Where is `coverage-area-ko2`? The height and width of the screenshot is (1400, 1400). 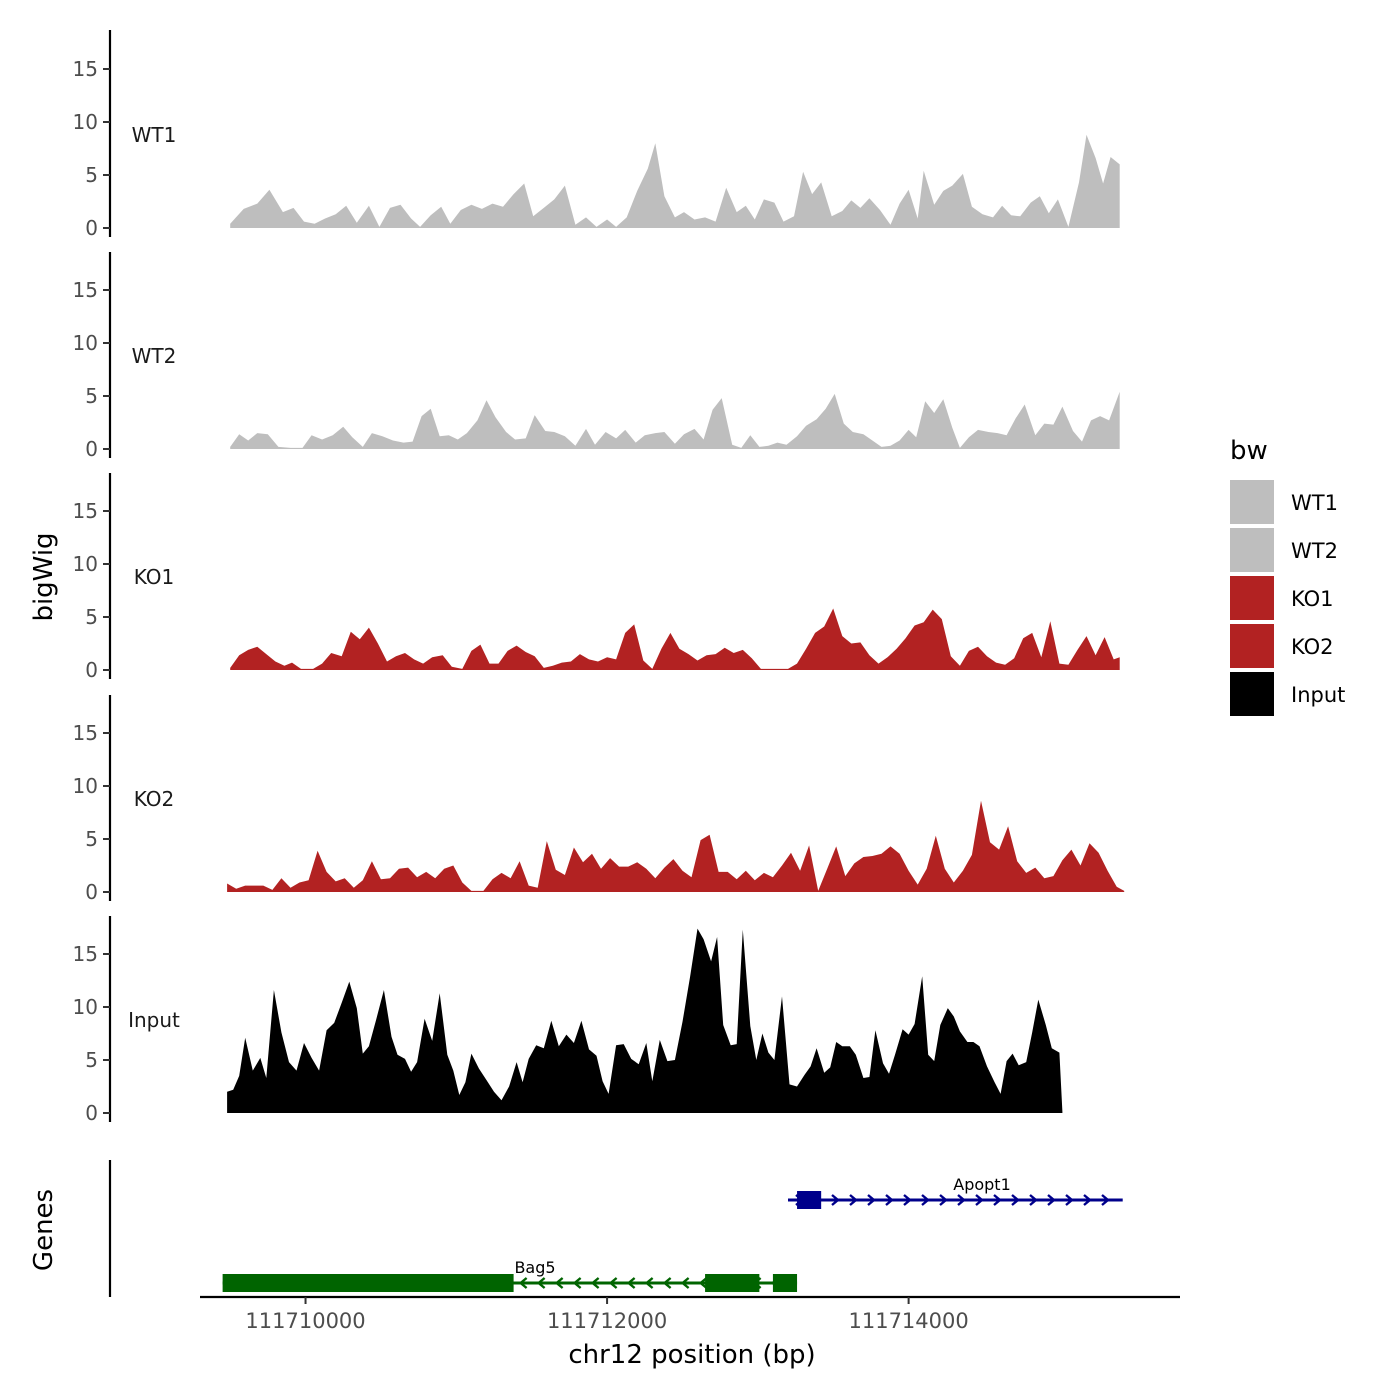 coverage-area-ko2 is located at coordinates (676, 846).